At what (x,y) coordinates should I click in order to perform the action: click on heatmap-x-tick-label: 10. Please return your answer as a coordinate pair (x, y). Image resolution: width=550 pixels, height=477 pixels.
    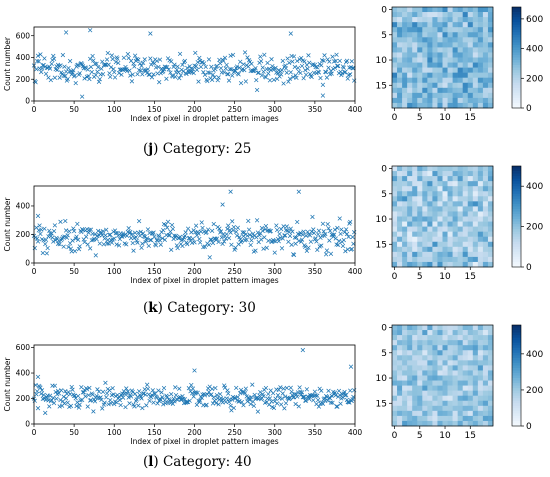
    Looking at the image, I should click on (445, 436).